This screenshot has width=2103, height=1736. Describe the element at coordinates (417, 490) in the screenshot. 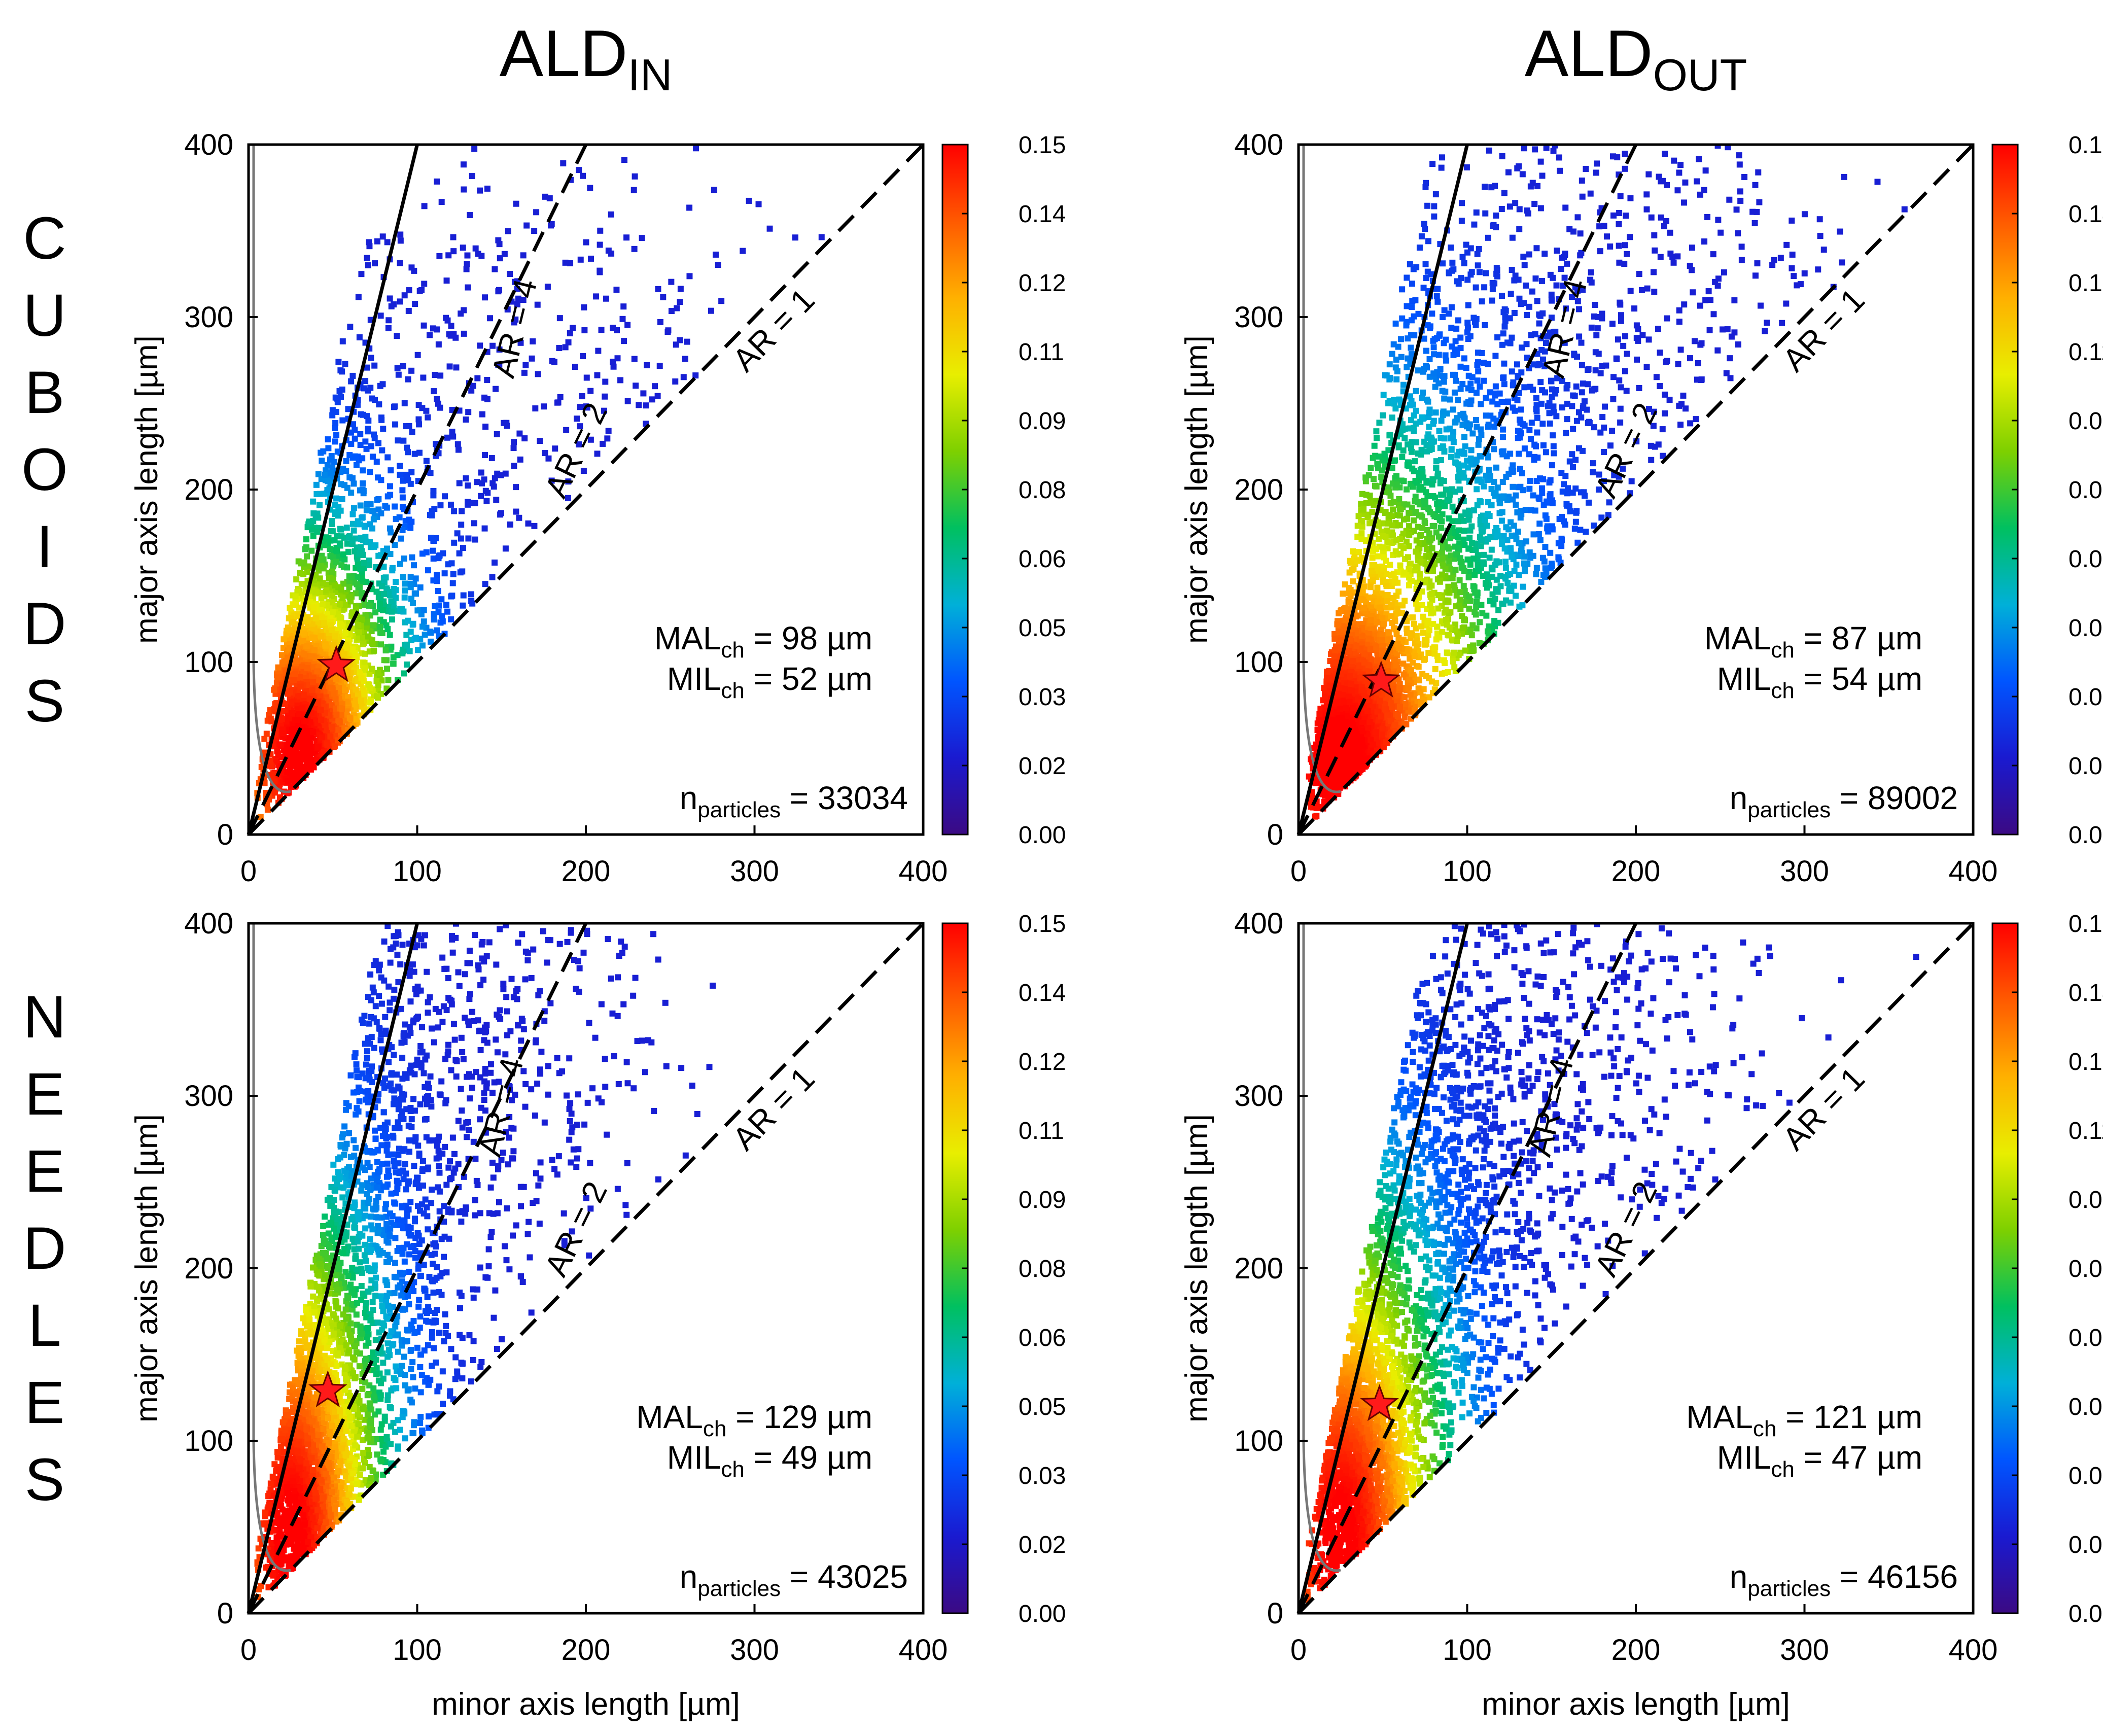

I see `ar-line` at that location.